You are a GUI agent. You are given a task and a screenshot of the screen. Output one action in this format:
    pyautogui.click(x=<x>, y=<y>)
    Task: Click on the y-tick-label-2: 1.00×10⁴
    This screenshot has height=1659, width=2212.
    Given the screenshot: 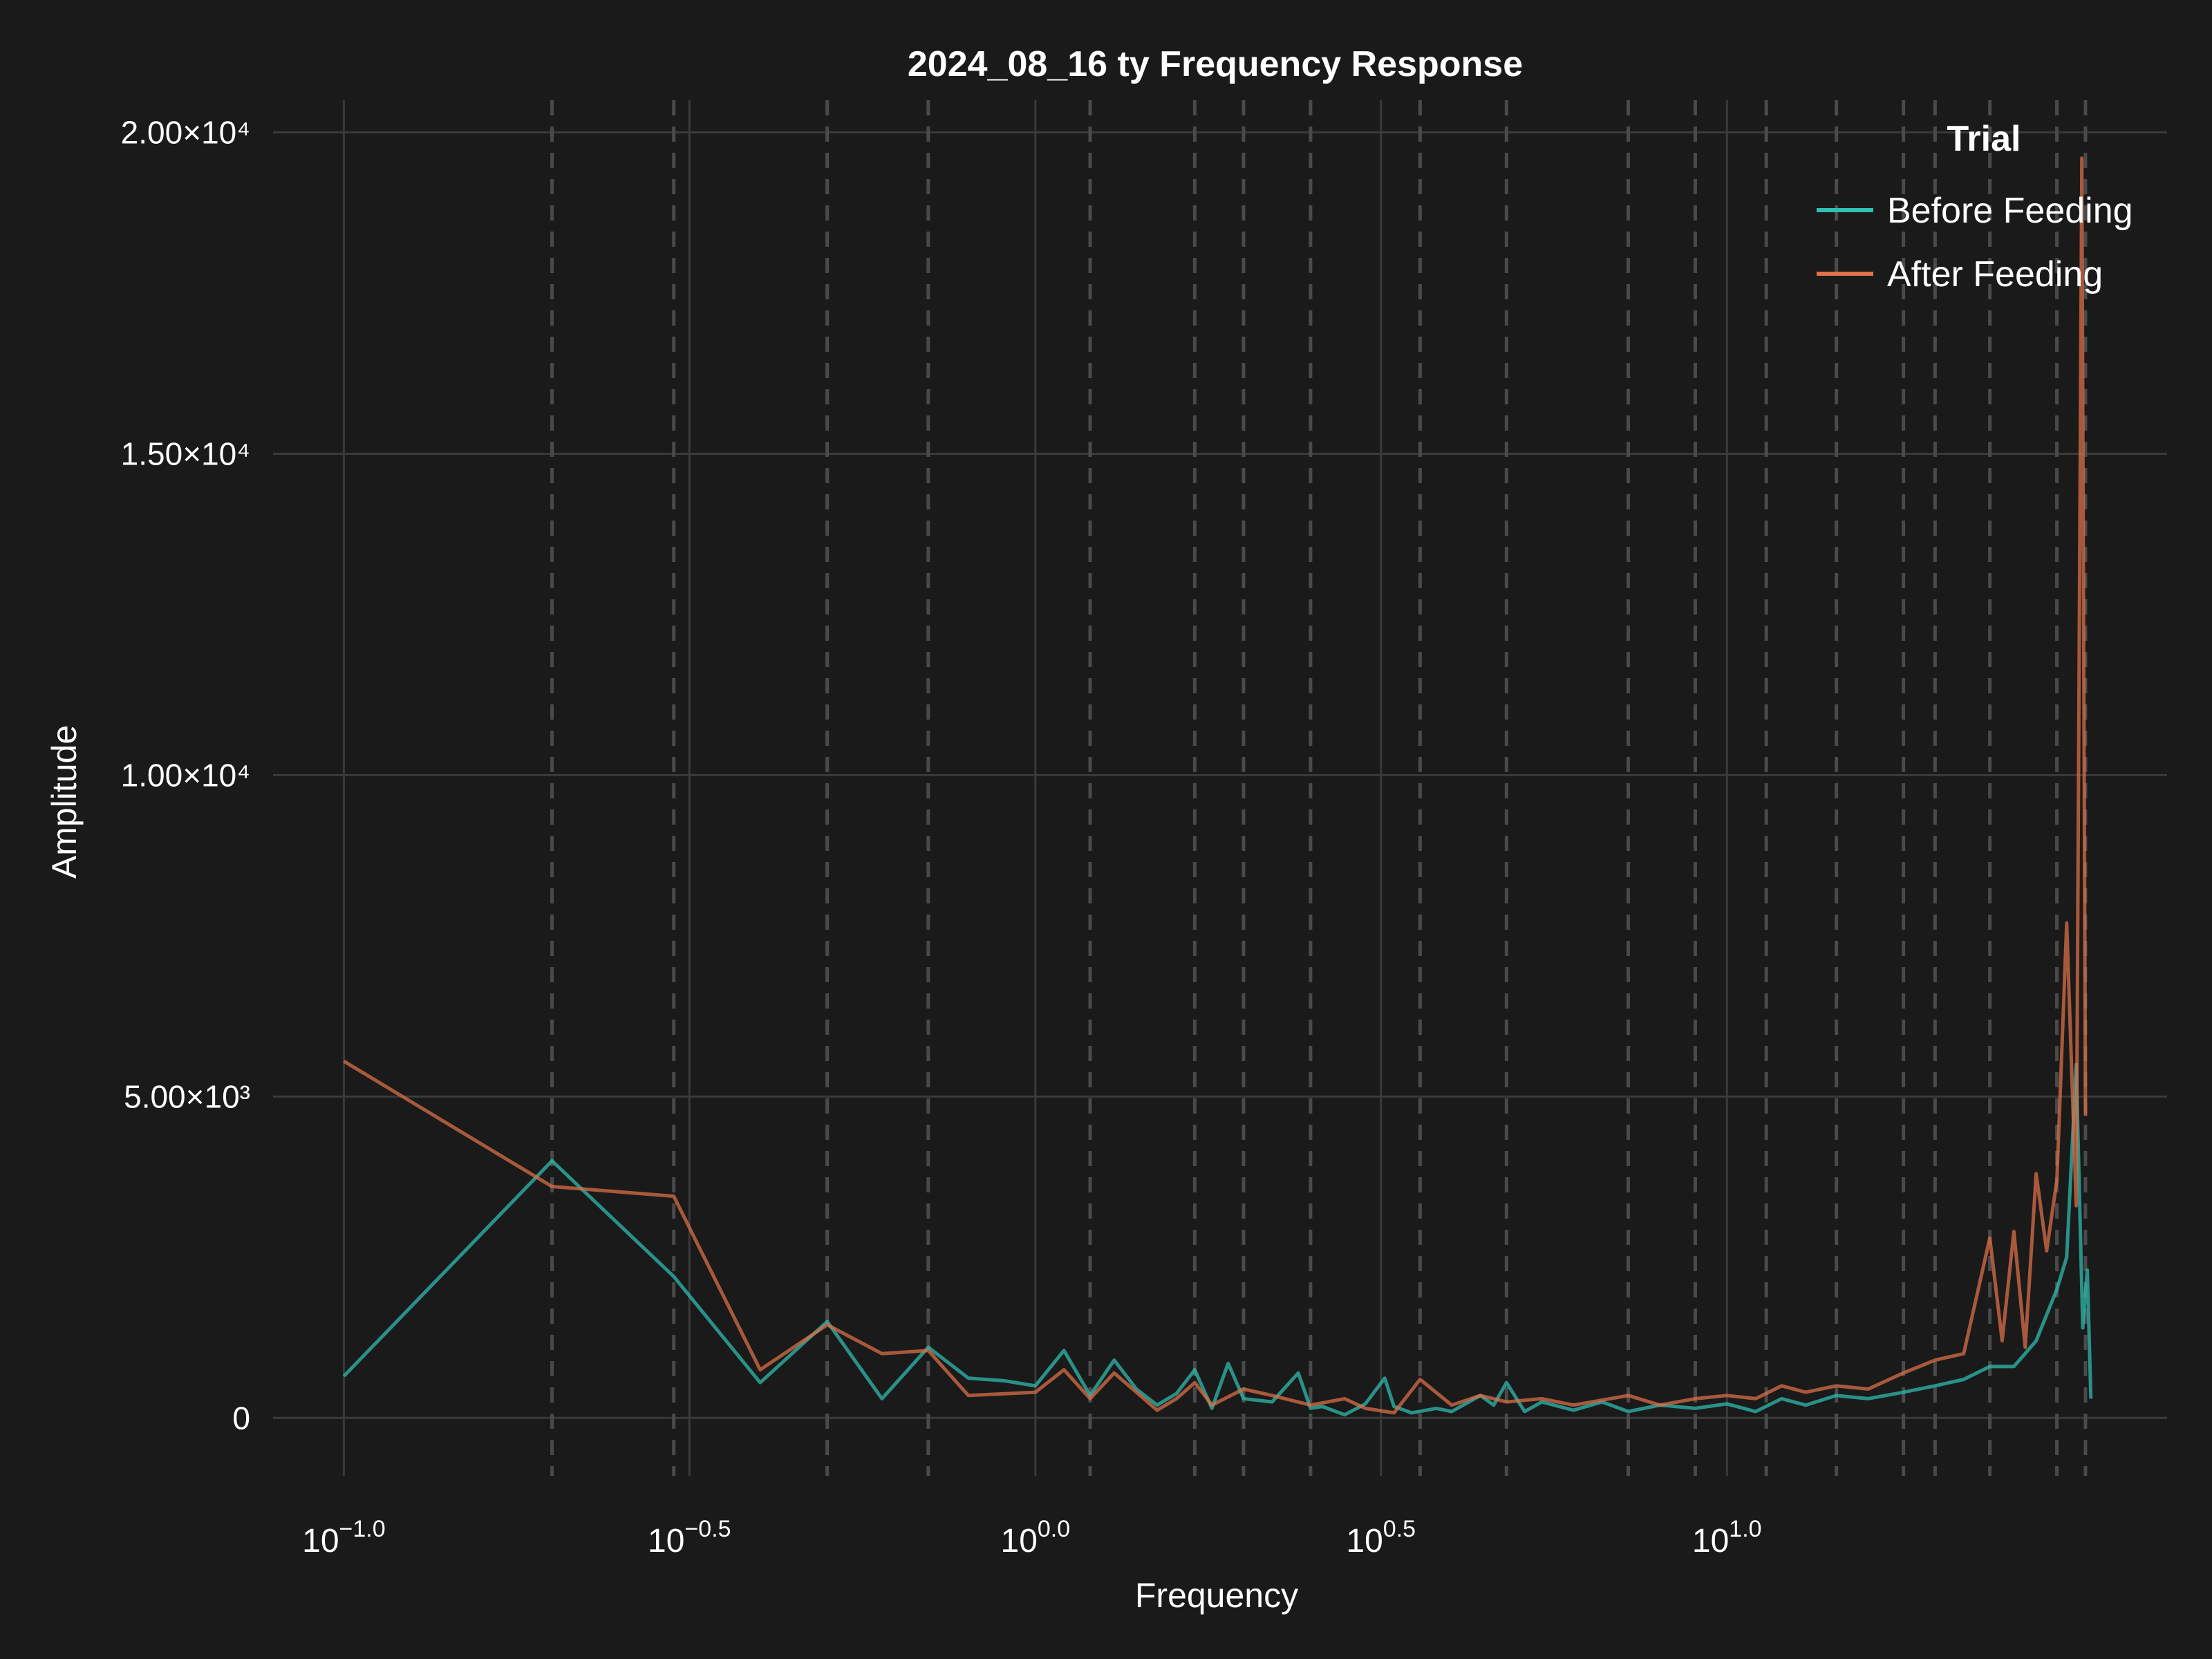 What is the action you would take?
    pyautogui.click(x=185, y=775)
    